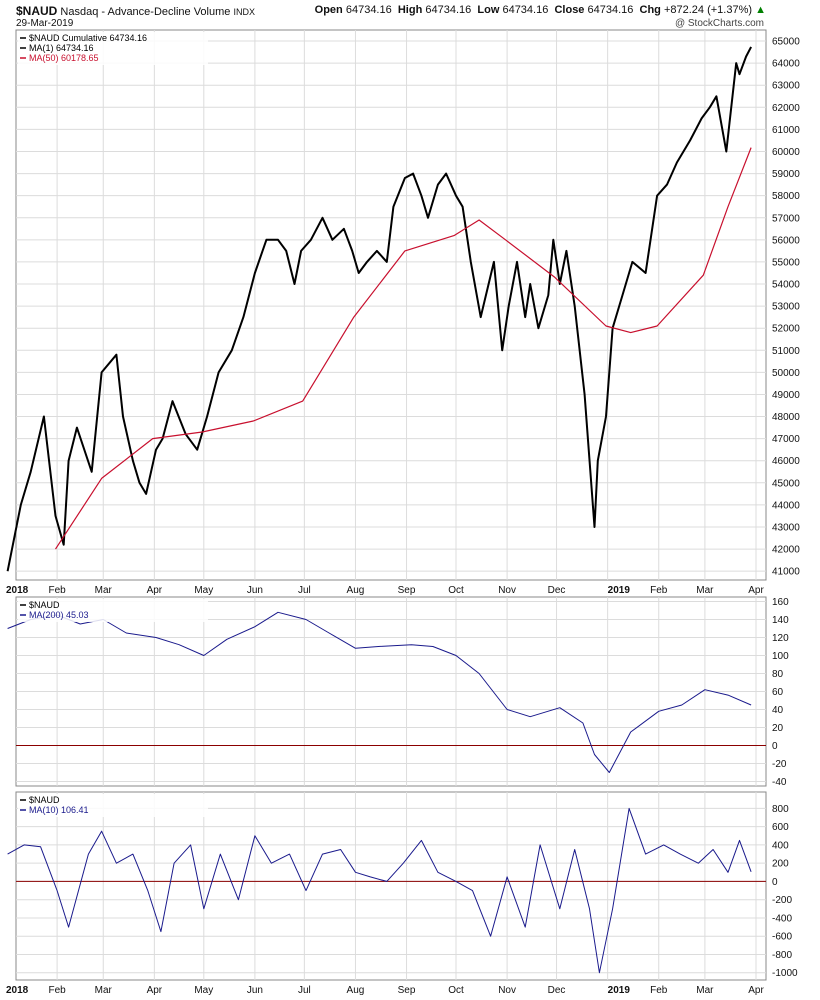 The width and height of the screenshot is (820, 1000). Describe the element at coordinates (786, 218) in the screenshot. I see `y-tick-label: 57000` at that location.